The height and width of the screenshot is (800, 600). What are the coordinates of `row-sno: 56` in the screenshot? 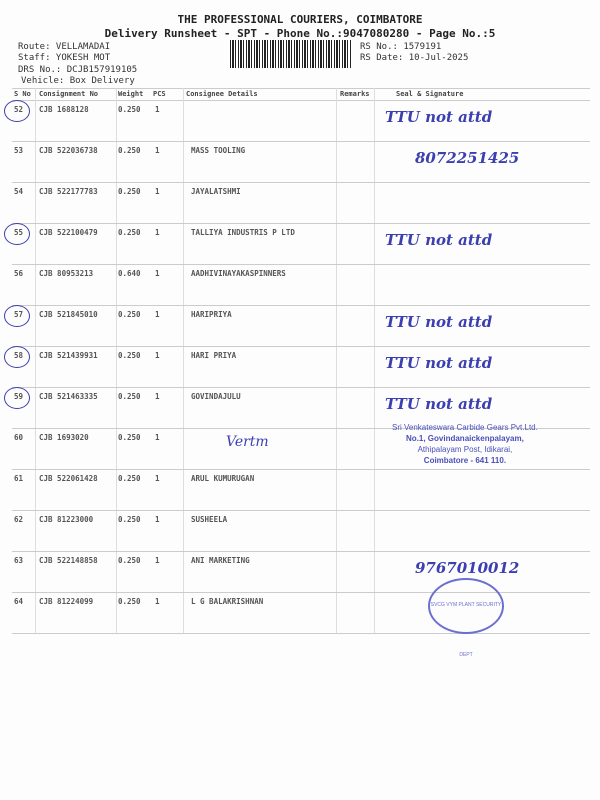 It's located at (19, 273).